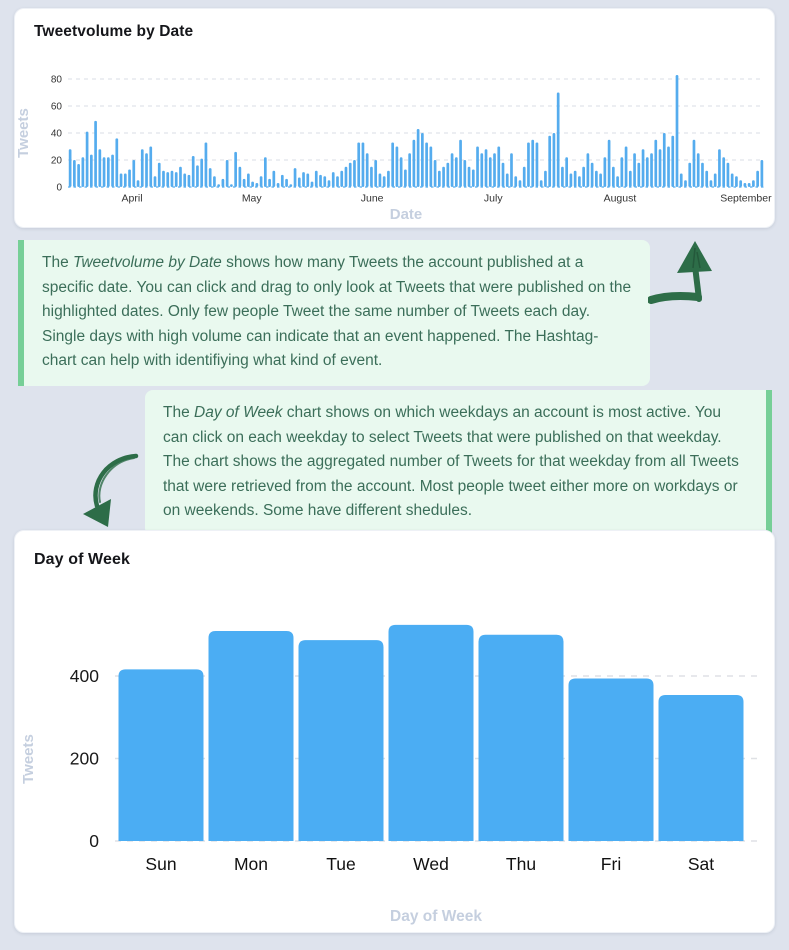 The height and width of the screenshot is (950, 789). Describe the element at coordinates (611, 759) in the screenshot. I see `weekday-bar-fri` at that location.